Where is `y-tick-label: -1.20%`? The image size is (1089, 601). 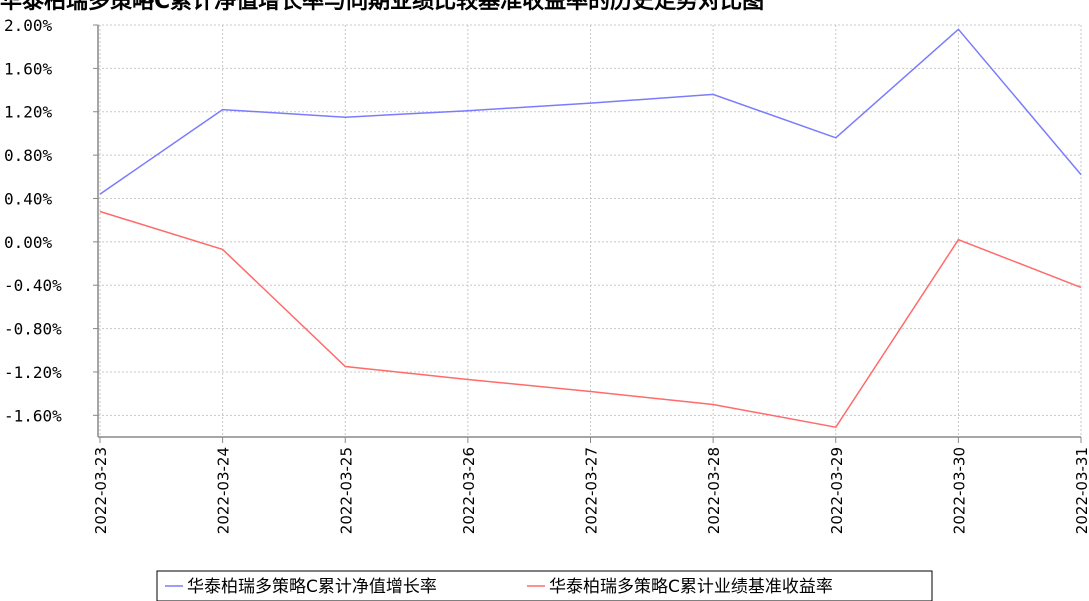
y-tick-label: -1.20% is located at coordinates (33, 372).